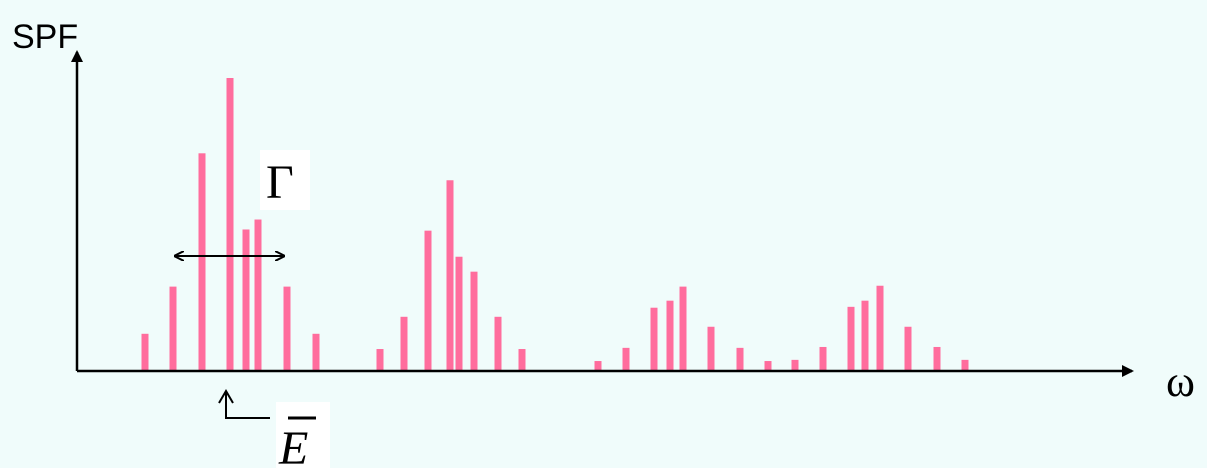 The width and height of the screenshot is (1207, 468). What do you see at coordinates (293, 445) in the screenshot?
I see `center-label: E` at bounding box center [293, 445].